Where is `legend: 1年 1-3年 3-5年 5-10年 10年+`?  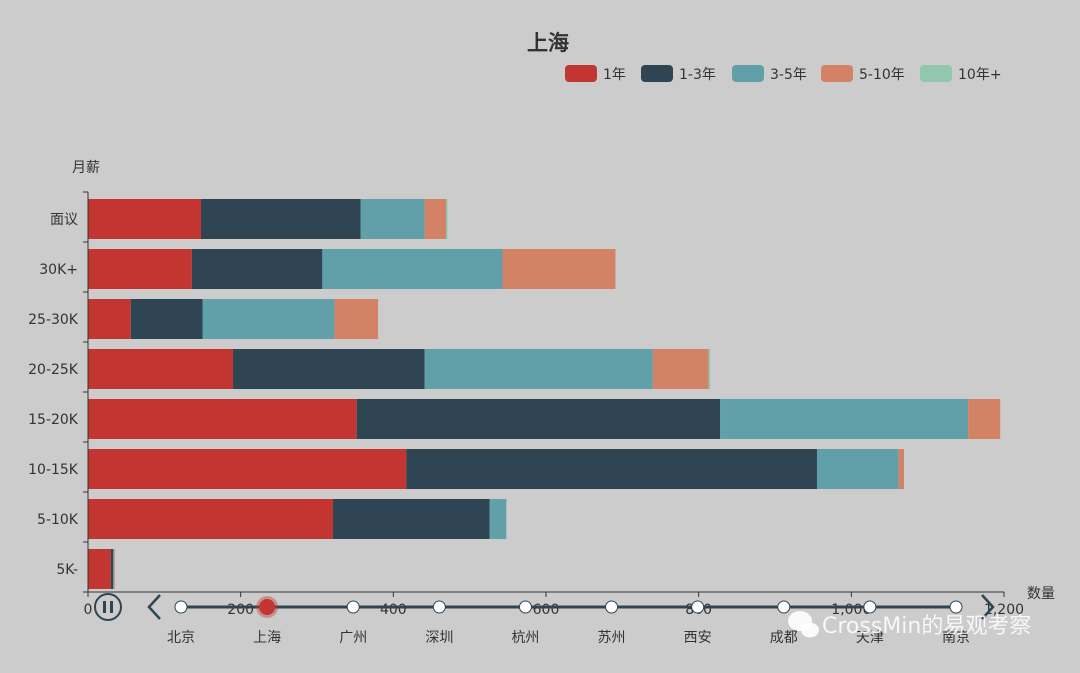 legend: 1年 1-3年 3-5年 5-10年 10年+ is located at coordinates (783, 74).